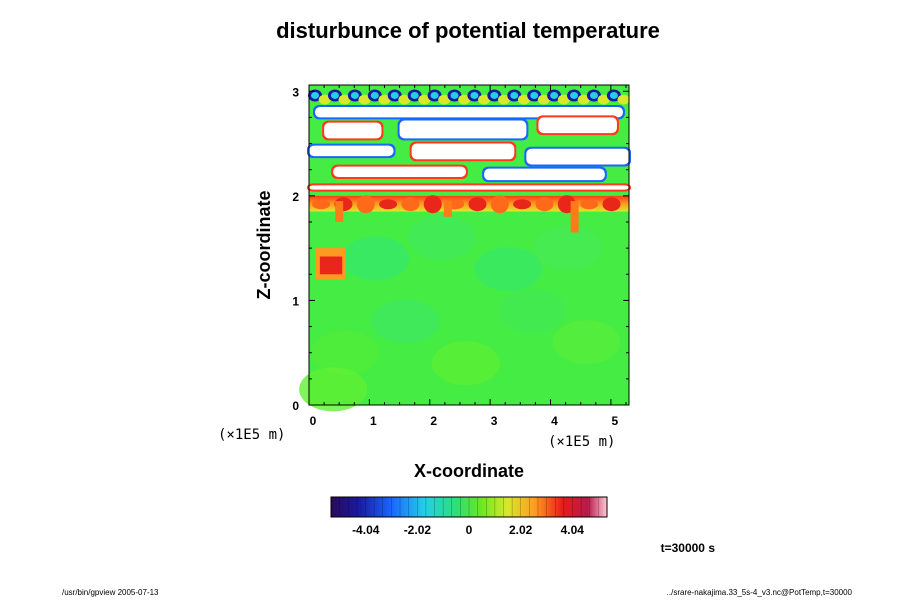 This screenshot has height=600, width=900. Describe the element at coordinates (264, 244) in the screenshot. I see `y-axis-title: Z-coordinate` at that location.